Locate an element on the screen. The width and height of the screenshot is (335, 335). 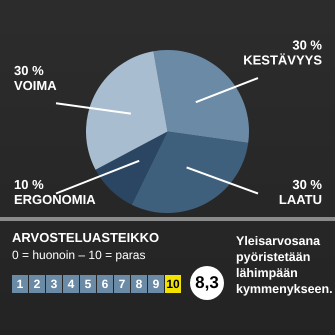
slice-label: ERGONOMIA is located at coordinates (55, 200).